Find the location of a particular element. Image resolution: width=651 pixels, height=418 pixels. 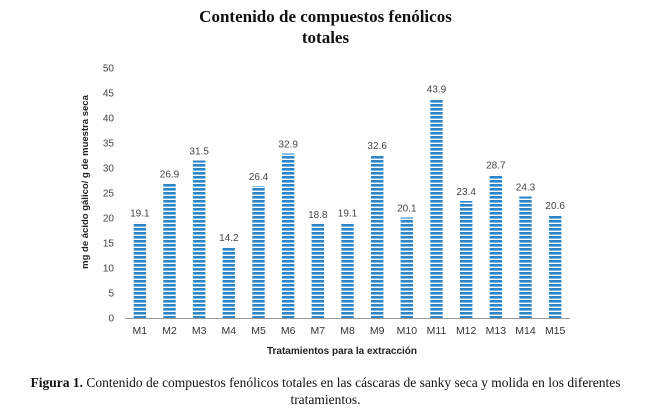

data-label: 14.2 is located at coordinates (229, 238).